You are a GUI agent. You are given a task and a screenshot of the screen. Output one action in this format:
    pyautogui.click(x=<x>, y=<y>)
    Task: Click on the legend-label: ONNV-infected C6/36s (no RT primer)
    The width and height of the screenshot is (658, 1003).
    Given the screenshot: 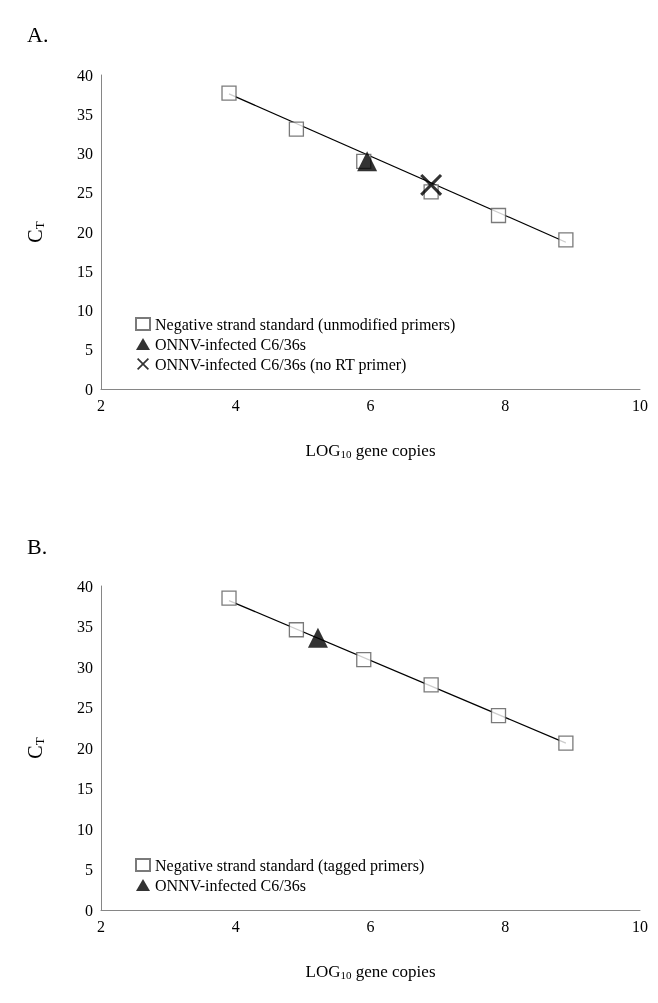 What is the action you would take?
    pyautogui.click(x=281, y=364)
    